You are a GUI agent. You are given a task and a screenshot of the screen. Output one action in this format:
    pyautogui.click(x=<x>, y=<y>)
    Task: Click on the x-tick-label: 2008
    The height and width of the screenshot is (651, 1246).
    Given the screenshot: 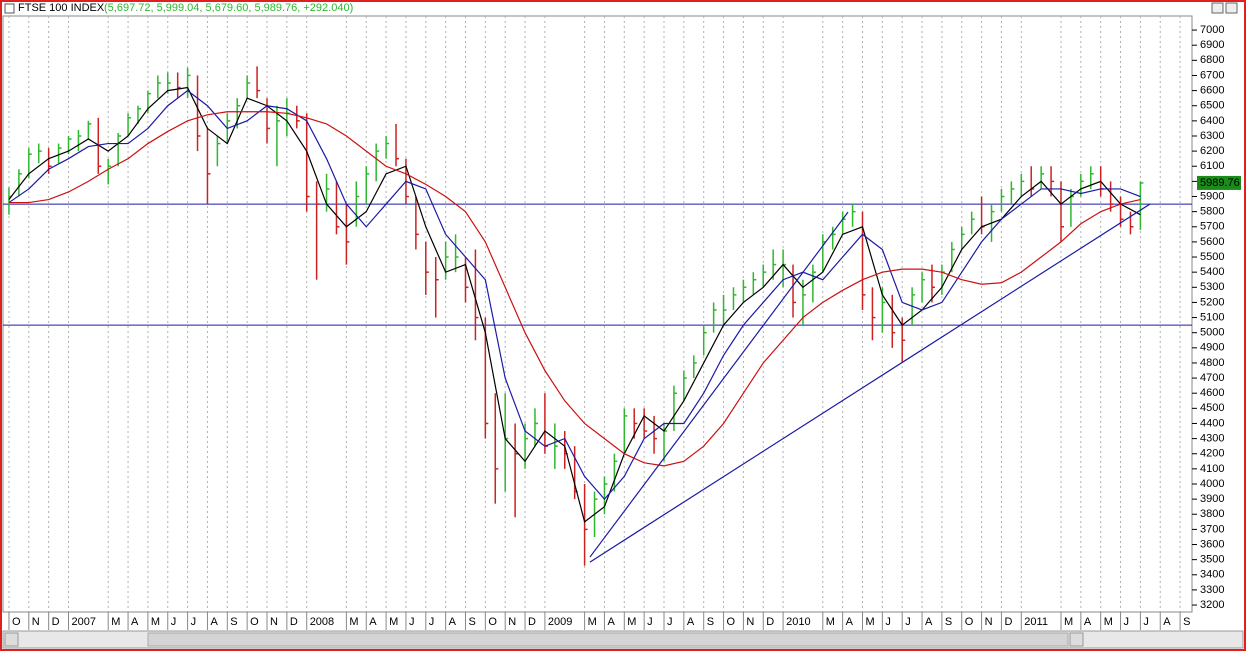 What is the action you would take?
    pyautogui.click(x=322, y=622)
    